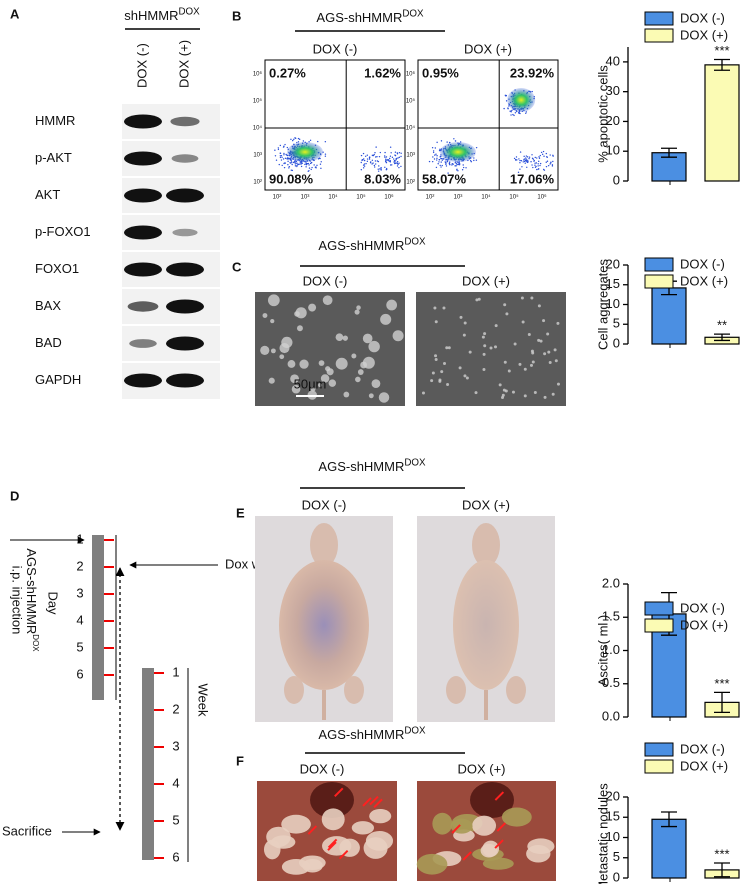 This screenshot has width=749, height=884. Describe the element at coordinates (613, 263) in the screenshot. I see `y-tick-label: 20` at that location.